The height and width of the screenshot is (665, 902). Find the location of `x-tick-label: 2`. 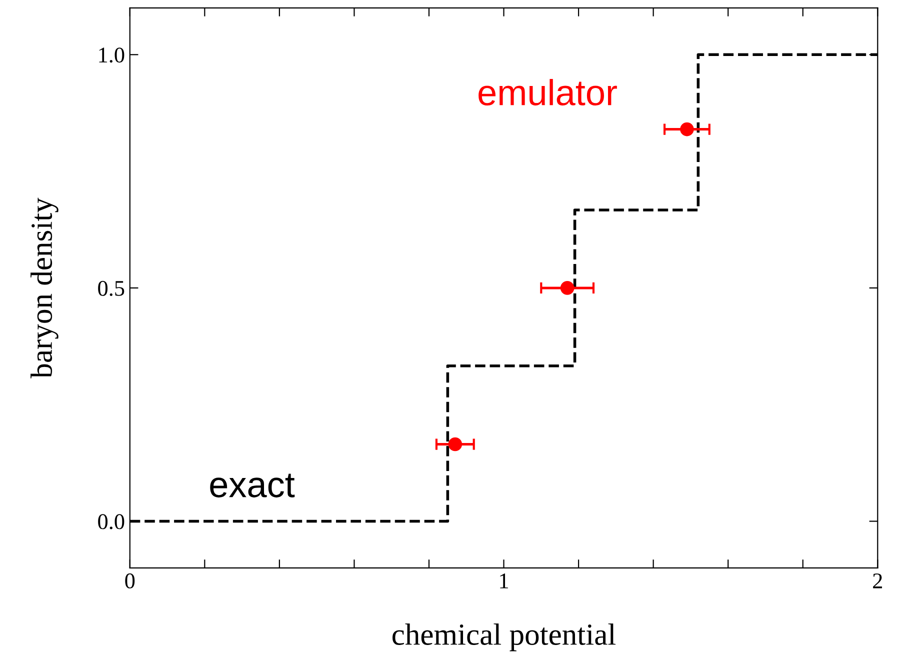

x-tick-label: 2 is located at coordinates (877, 580).